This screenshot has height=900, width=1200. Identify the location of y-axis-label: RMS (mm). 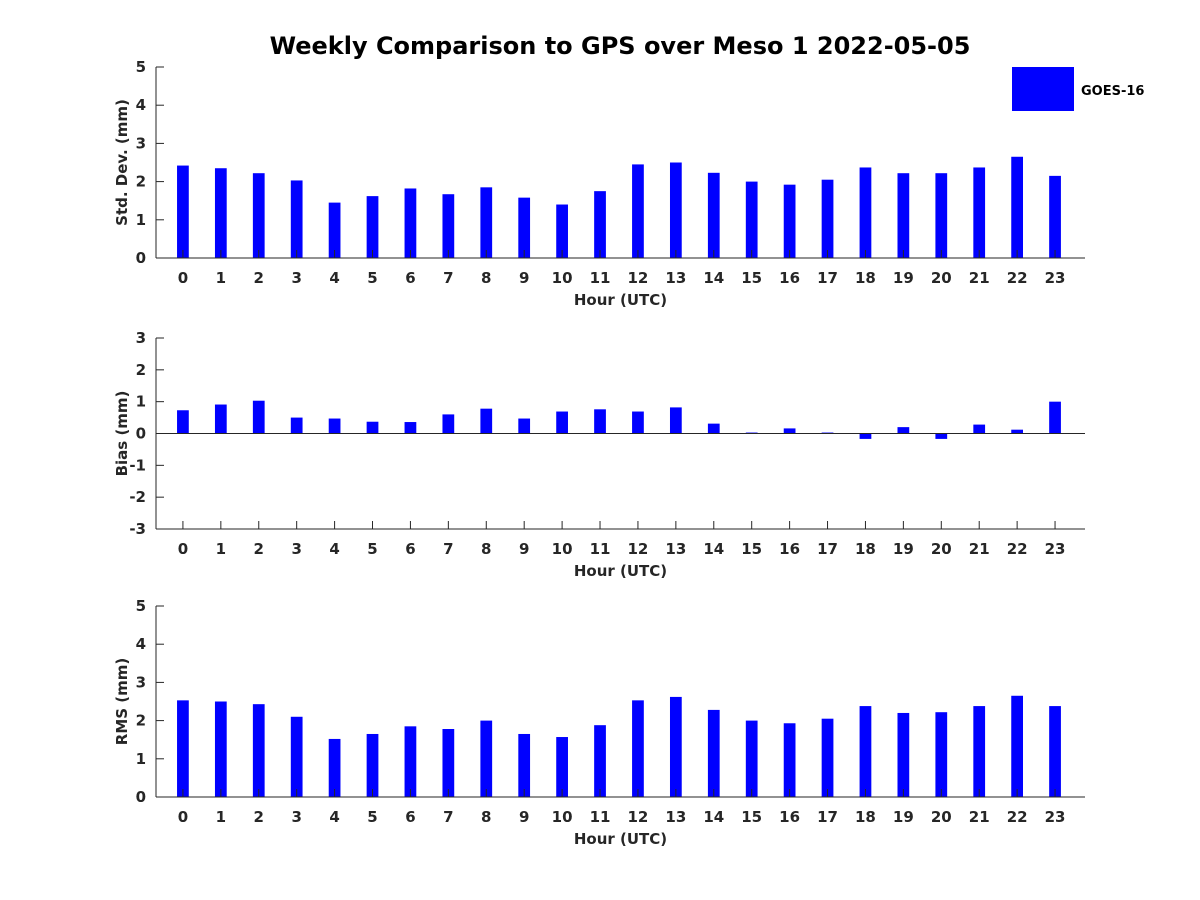
(122, 701).